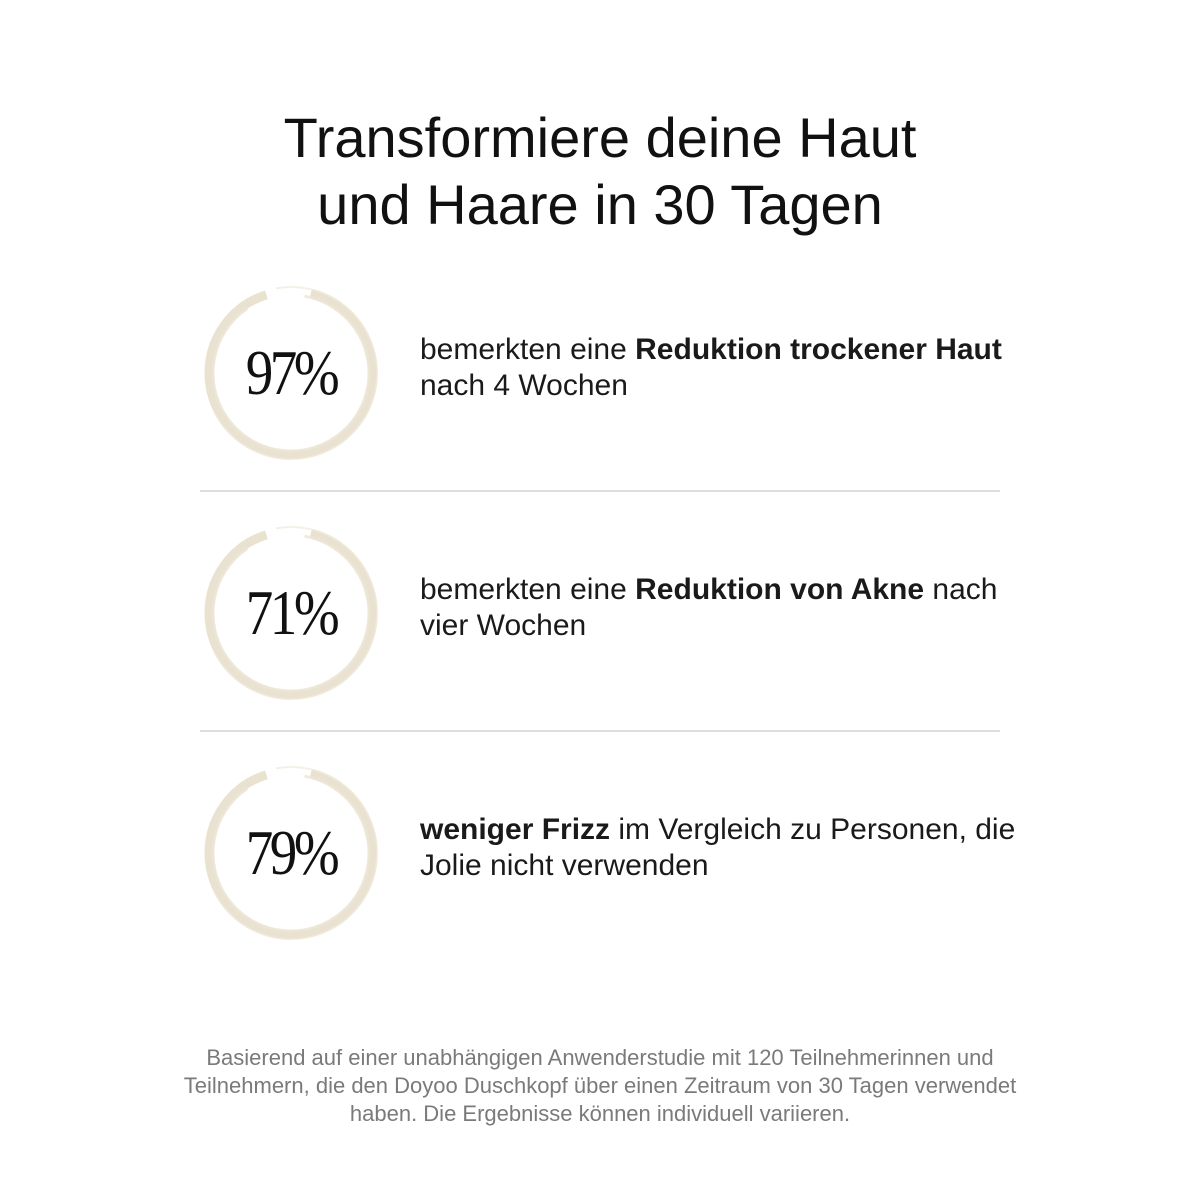  What do you see at coordinates (515, 829) in the screenshot?
I see `stat-text-bold: weniger Frizz` at bounding box center [515, 829].